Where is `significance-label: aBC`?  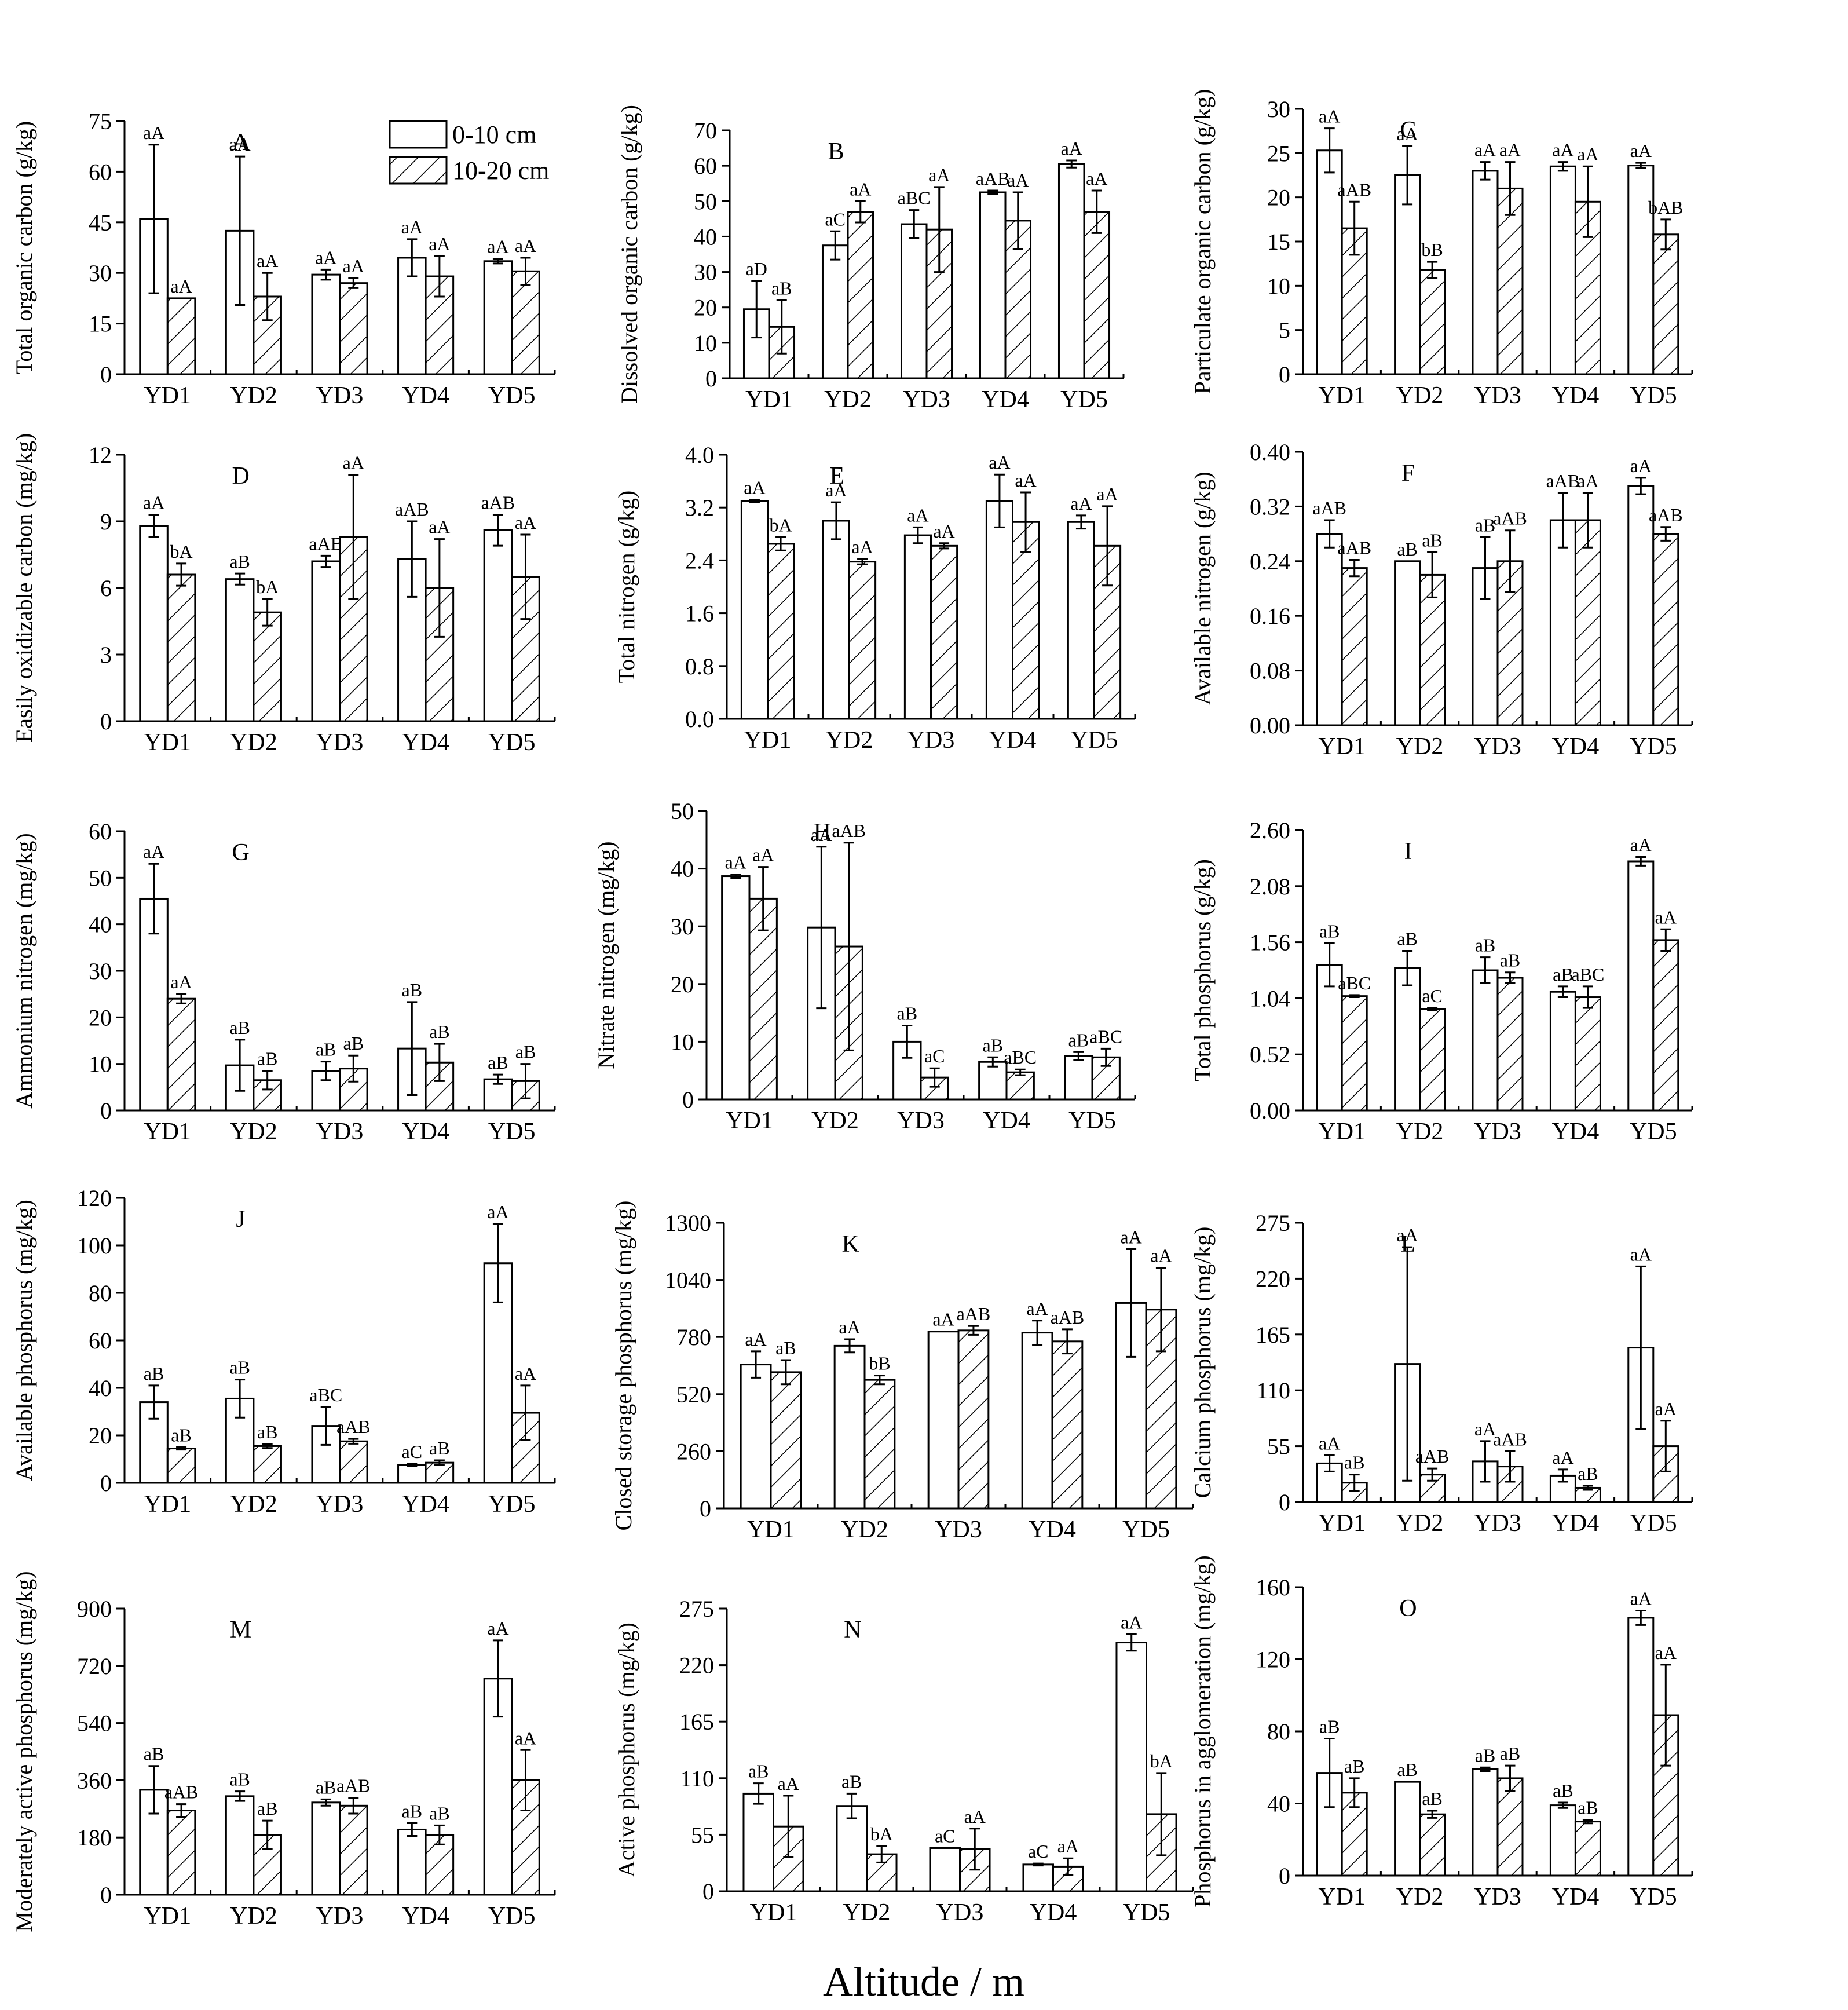
significance-label: aBC is located at coordinates (1105, 1036).